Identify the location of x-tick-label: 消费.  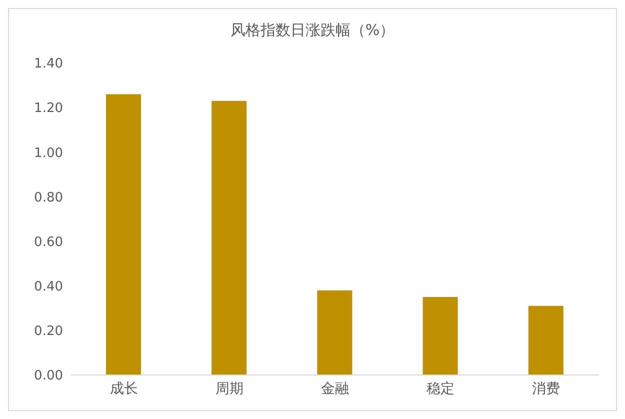
(546, 388).